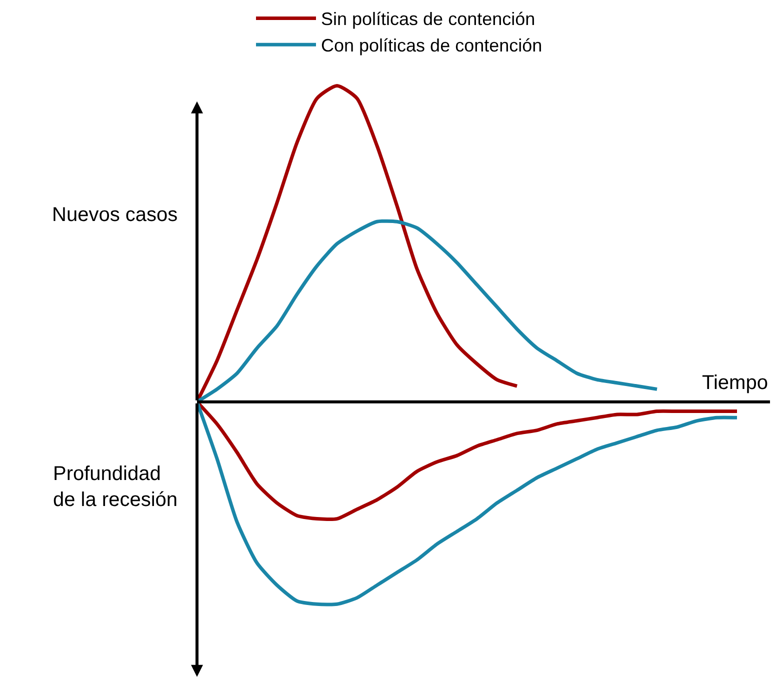  Describe the element at coordinates (115, 215) in the screenshot. I see `text: Nuevos casos` at that location.